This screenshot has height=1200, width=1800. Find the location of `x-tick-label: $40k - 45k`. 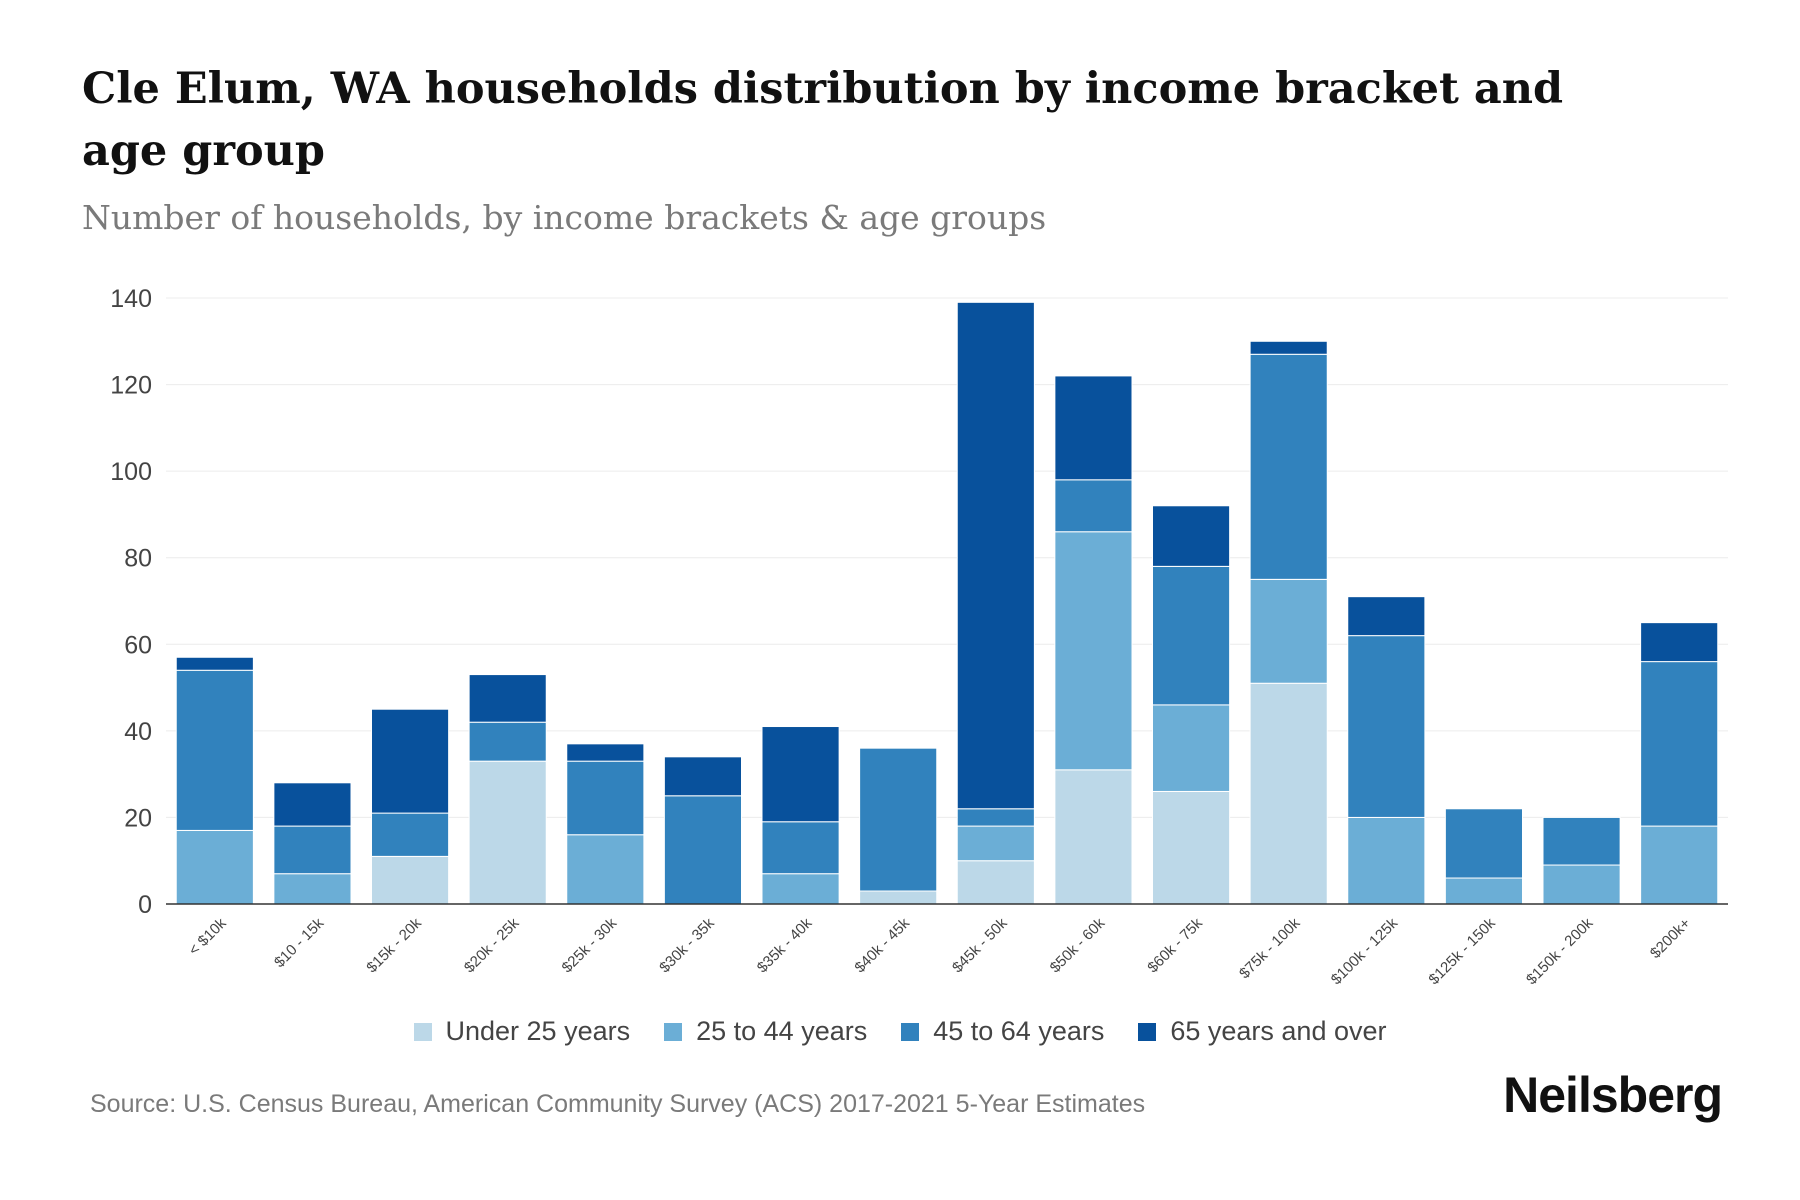

x-tick-label: $40k - 45k is located at coordinates (882, 945).